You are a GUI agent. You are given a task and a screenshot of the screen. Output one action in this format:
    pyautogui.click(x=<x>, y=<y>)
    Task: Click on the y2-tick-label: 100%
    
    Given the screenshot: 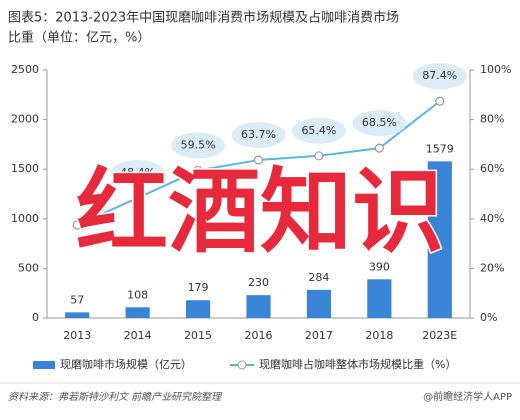 What is the action you would take?
    pyautogui.click(x=495, y=69)
    